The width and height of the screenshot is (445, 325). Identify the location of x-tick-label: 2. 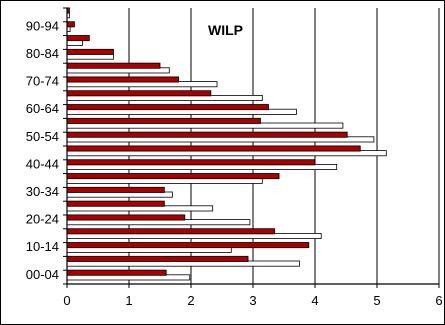
(190, 300).